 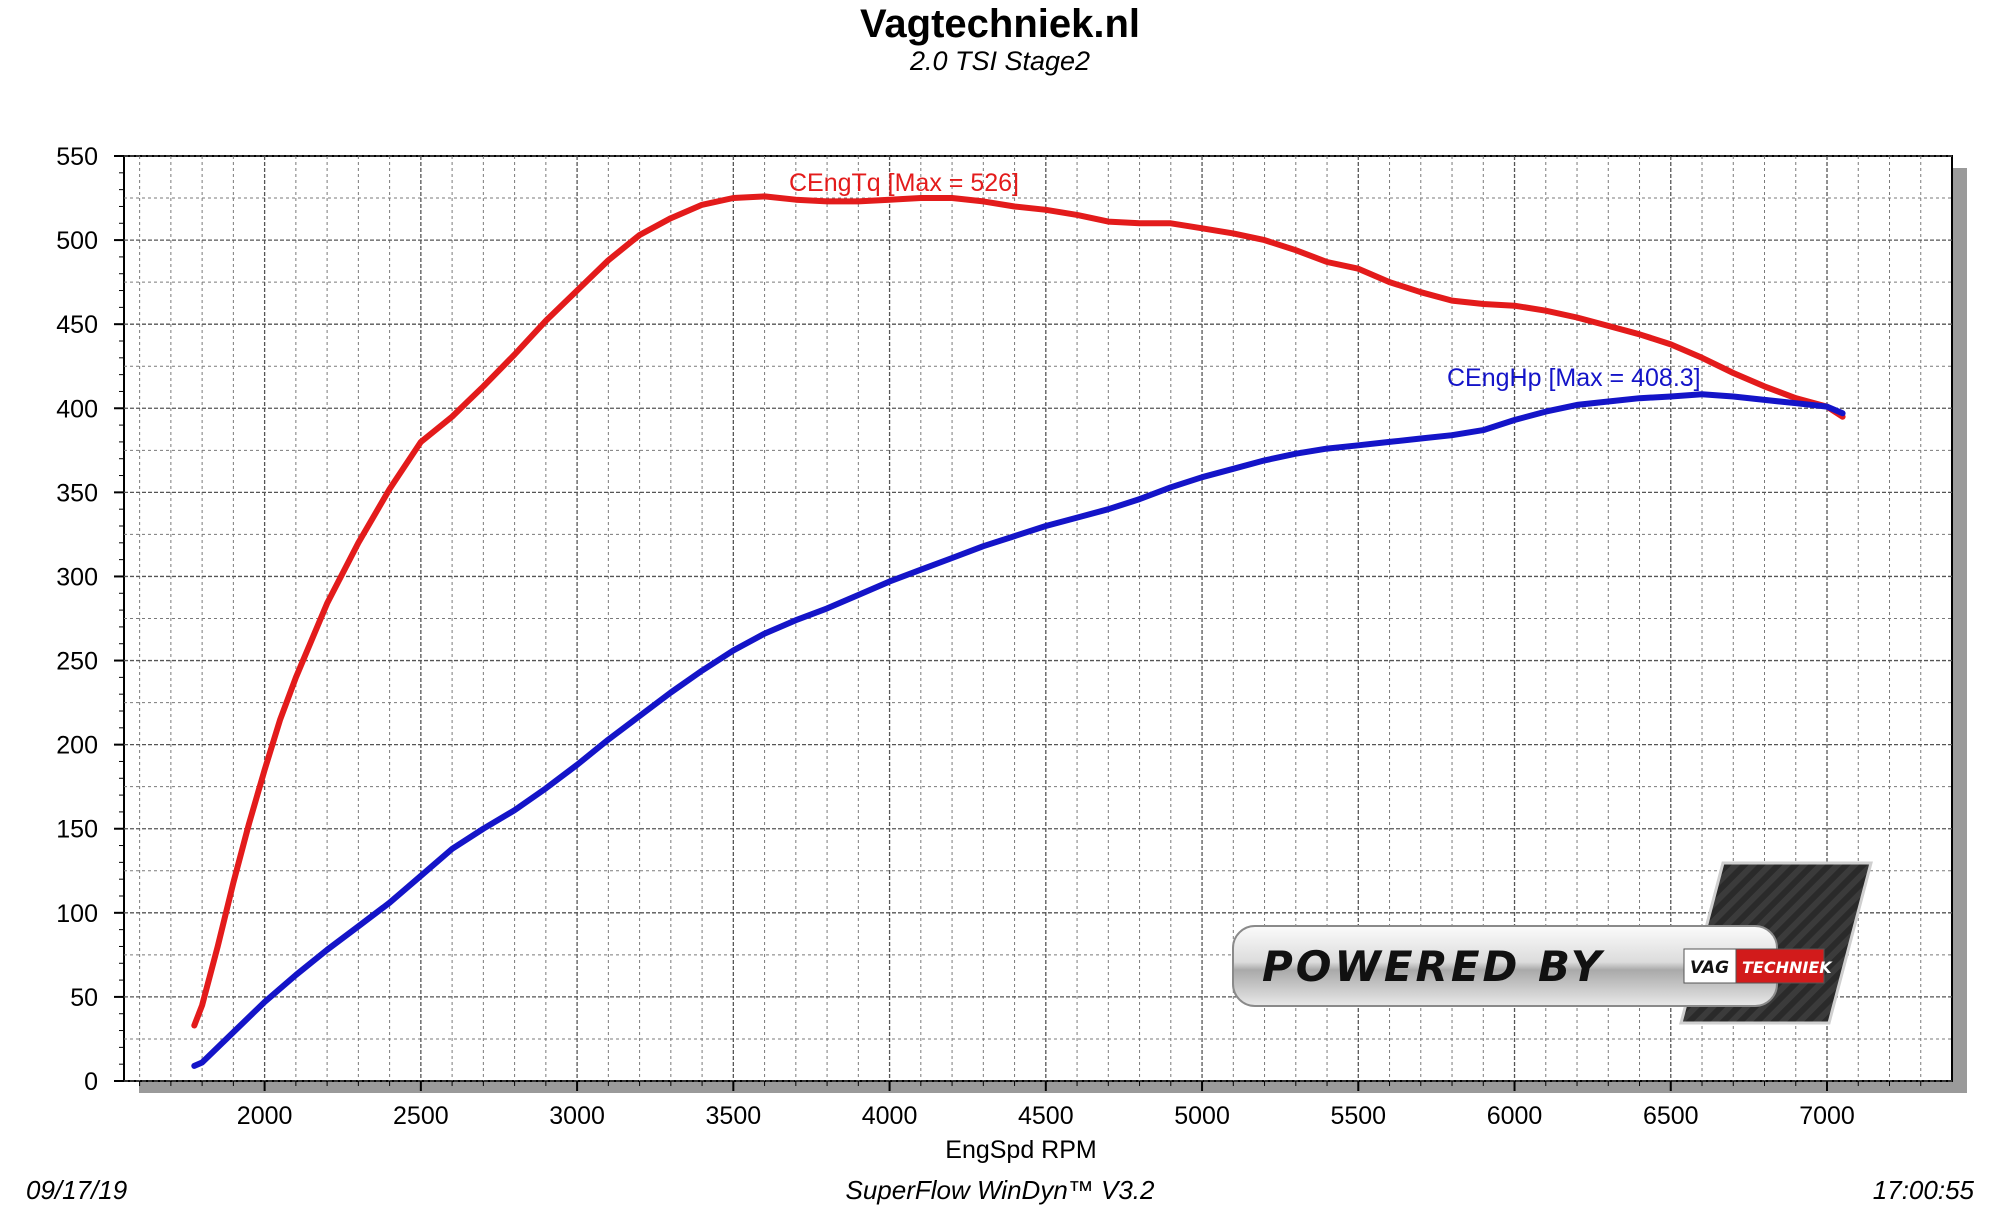 I want to click on y-tick-label: 300, so click(x=77, y=577).